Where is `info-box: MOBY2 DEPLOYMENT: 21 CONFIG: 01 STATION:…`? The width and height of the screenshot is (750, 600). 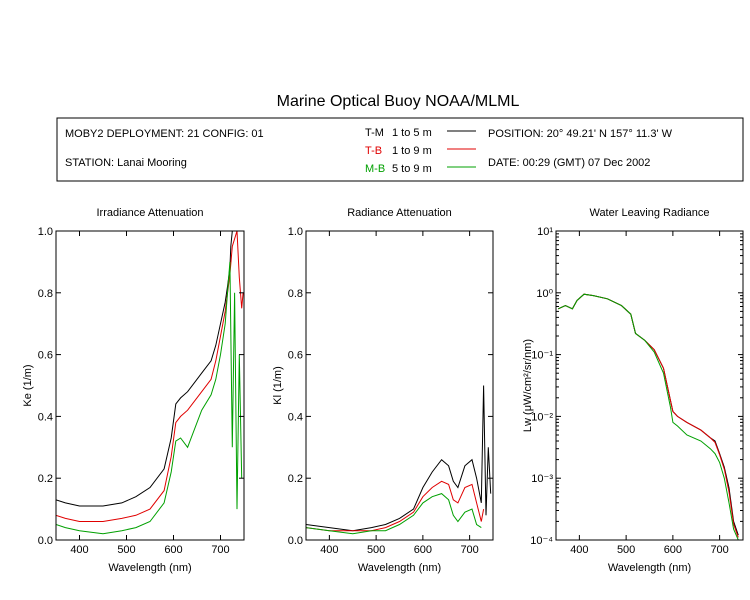 info-box: MOBY2 DEPLOYMENT: 21 CONFIG: 01 STATION:… is located at coordinates (400, 149).